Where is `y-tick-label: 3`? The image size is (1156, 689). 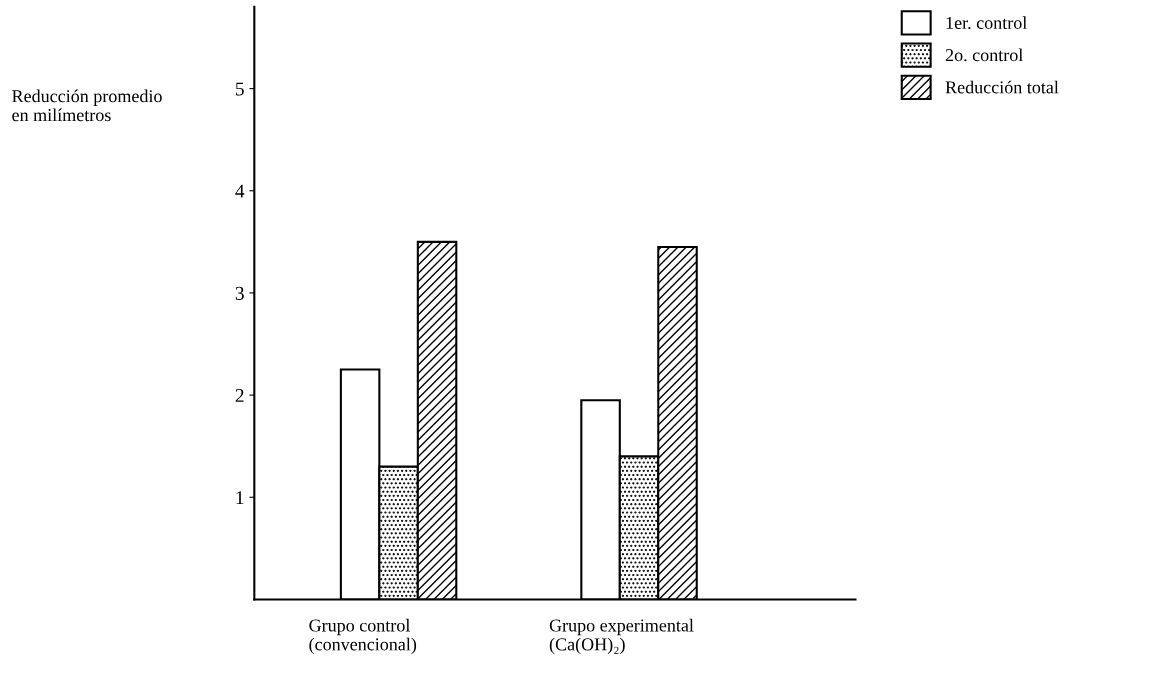 y-tick-label: 3 is located at coordinates (239, 293).